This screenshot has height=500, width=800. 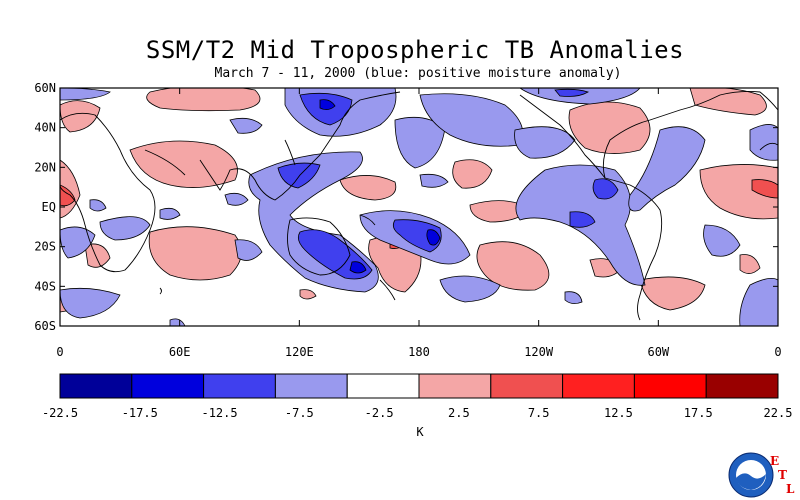 I want to click on latitude-labels: 60N 40N 20N EQ 20S 40S 60S, so click(x=45, y=207).